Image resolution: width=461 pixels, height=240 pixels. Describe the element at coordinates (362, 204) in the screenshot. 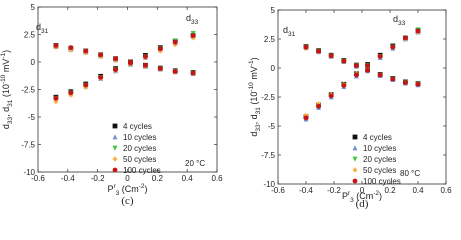

I see `caption: (d)` at that location.